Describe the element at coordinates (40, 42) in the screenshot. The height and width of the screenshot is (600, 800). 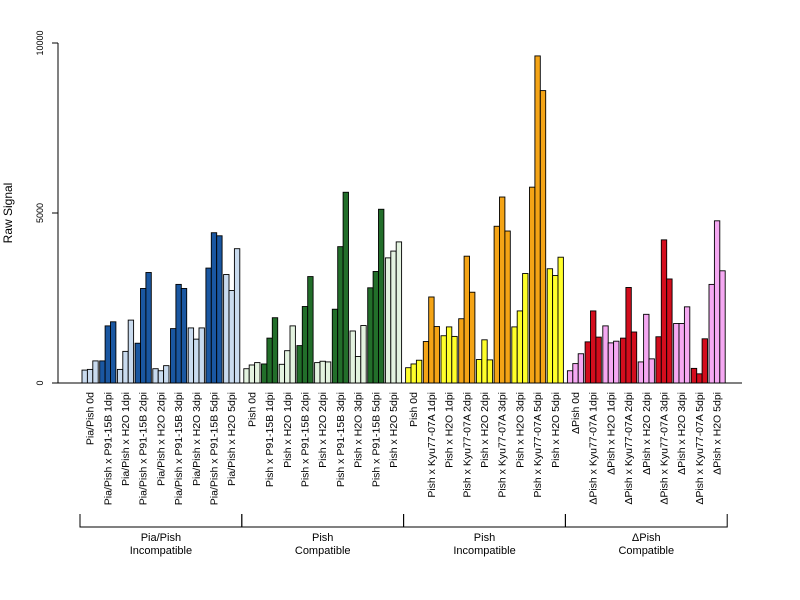
I see `y-tick-label: 10000` at that location.